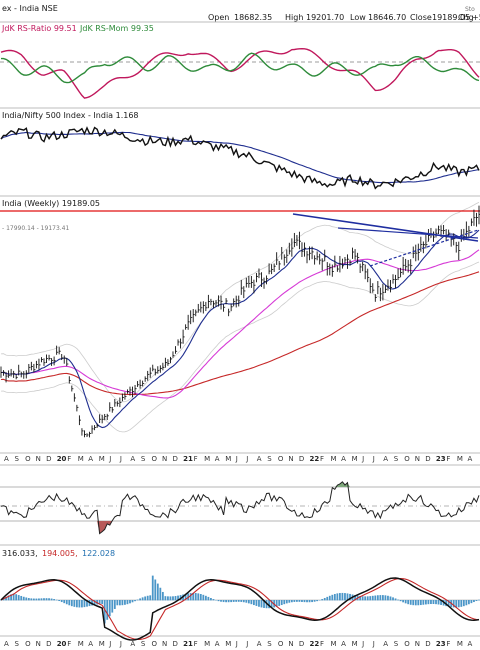 The image size is (480, 650). What do you see at coordinates (315, 644) in the screenshot?
I see `x-tick-label: 22` at bounding box center [315, 644].